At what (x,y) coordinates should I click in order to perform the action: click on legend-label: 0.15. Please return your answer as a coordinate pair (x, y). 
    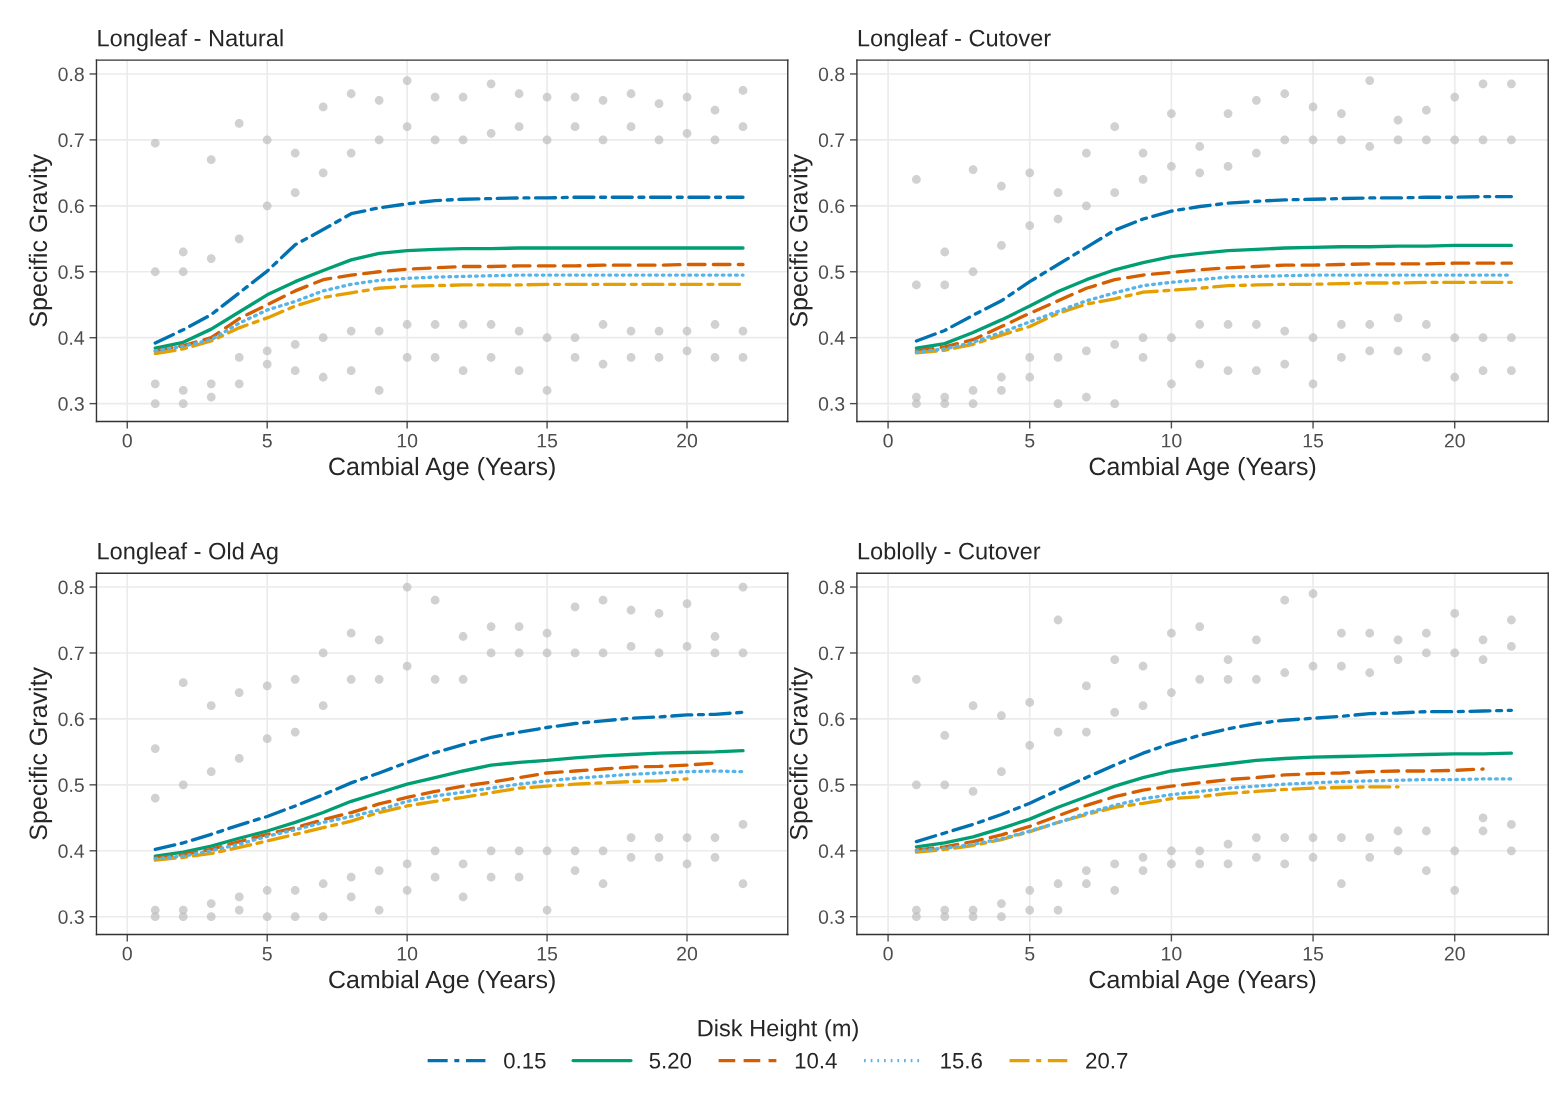
    Looking at the image, I should click on (525, 1060).